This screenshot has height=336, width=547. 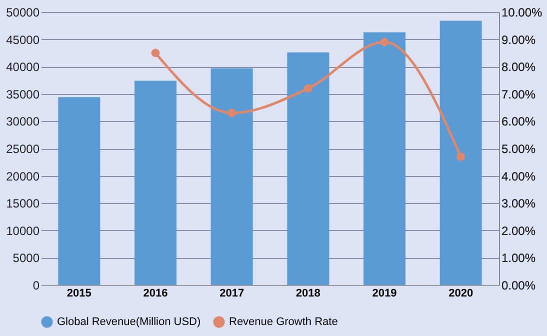 What do you see at coordinates (23, 203) in the screenshot?
I see `y-tick-label: 15000` at bounding box center [23, 203].